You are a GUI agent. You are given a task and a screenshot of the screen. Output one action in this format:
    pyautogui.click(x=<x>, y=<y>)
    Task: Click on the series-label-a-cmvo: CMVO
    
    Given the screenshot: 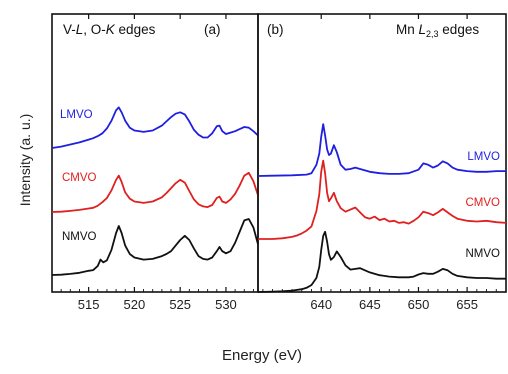 What is the action you would take?
    pyautogui.click(x=79, y=178)
    